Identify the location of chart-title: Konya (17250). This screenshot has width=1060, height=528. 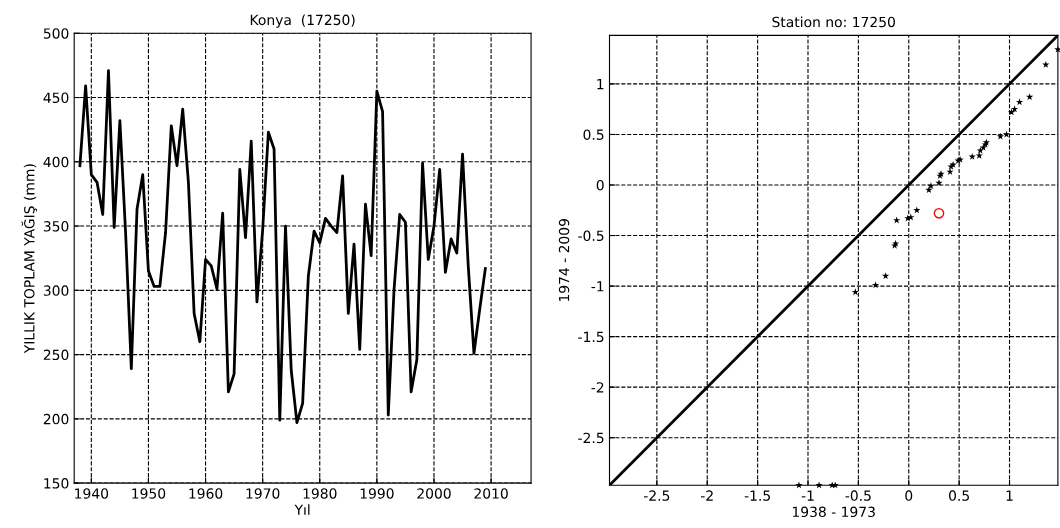
(302, 21).